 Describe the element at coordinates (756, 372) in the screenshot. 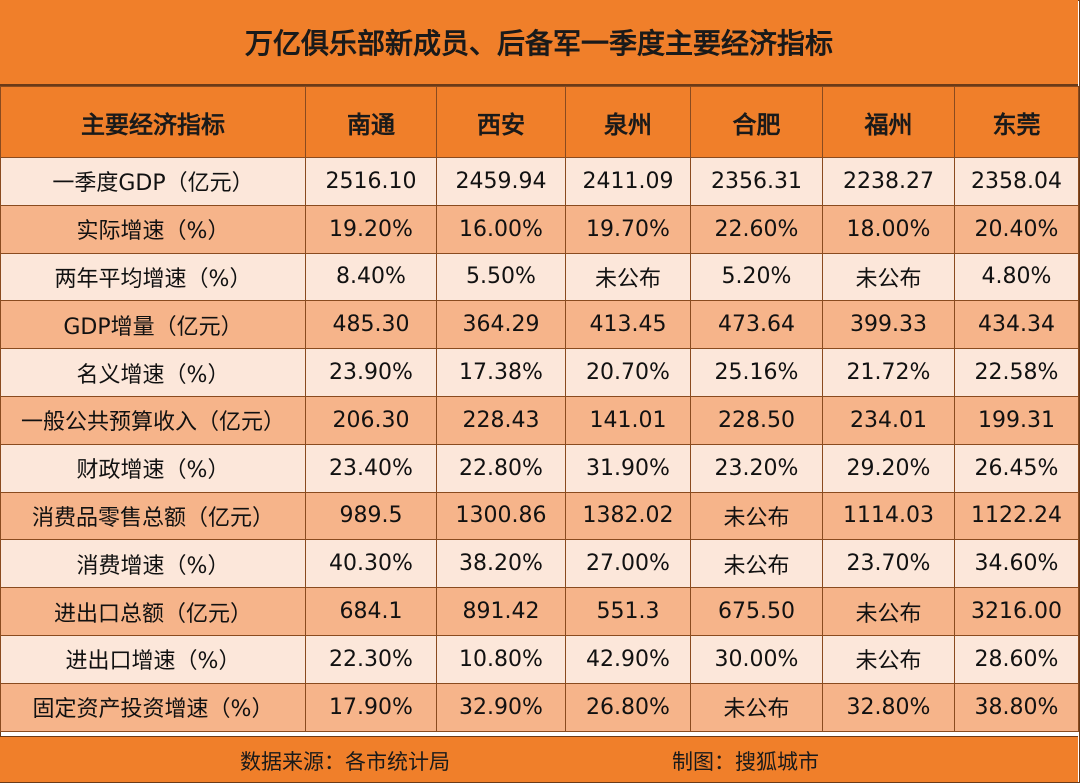

I see `value-cell: 25.16%` at that location.